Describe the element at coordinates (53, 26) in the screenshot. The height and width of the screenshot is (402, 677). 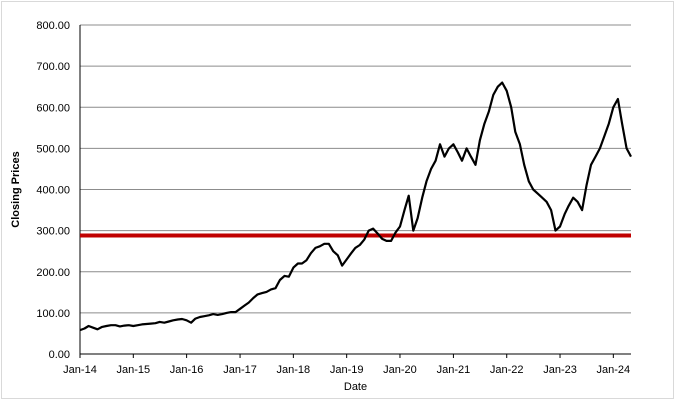
I see `y-tick-label: 800.00` at that location.